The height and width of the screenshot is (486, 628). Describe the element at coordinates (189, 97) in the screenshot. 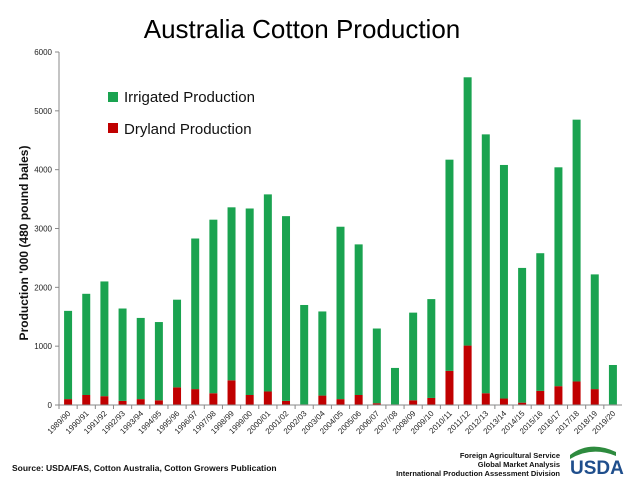

I see `legend-label-irrigated: Irrigated Production` at that location.